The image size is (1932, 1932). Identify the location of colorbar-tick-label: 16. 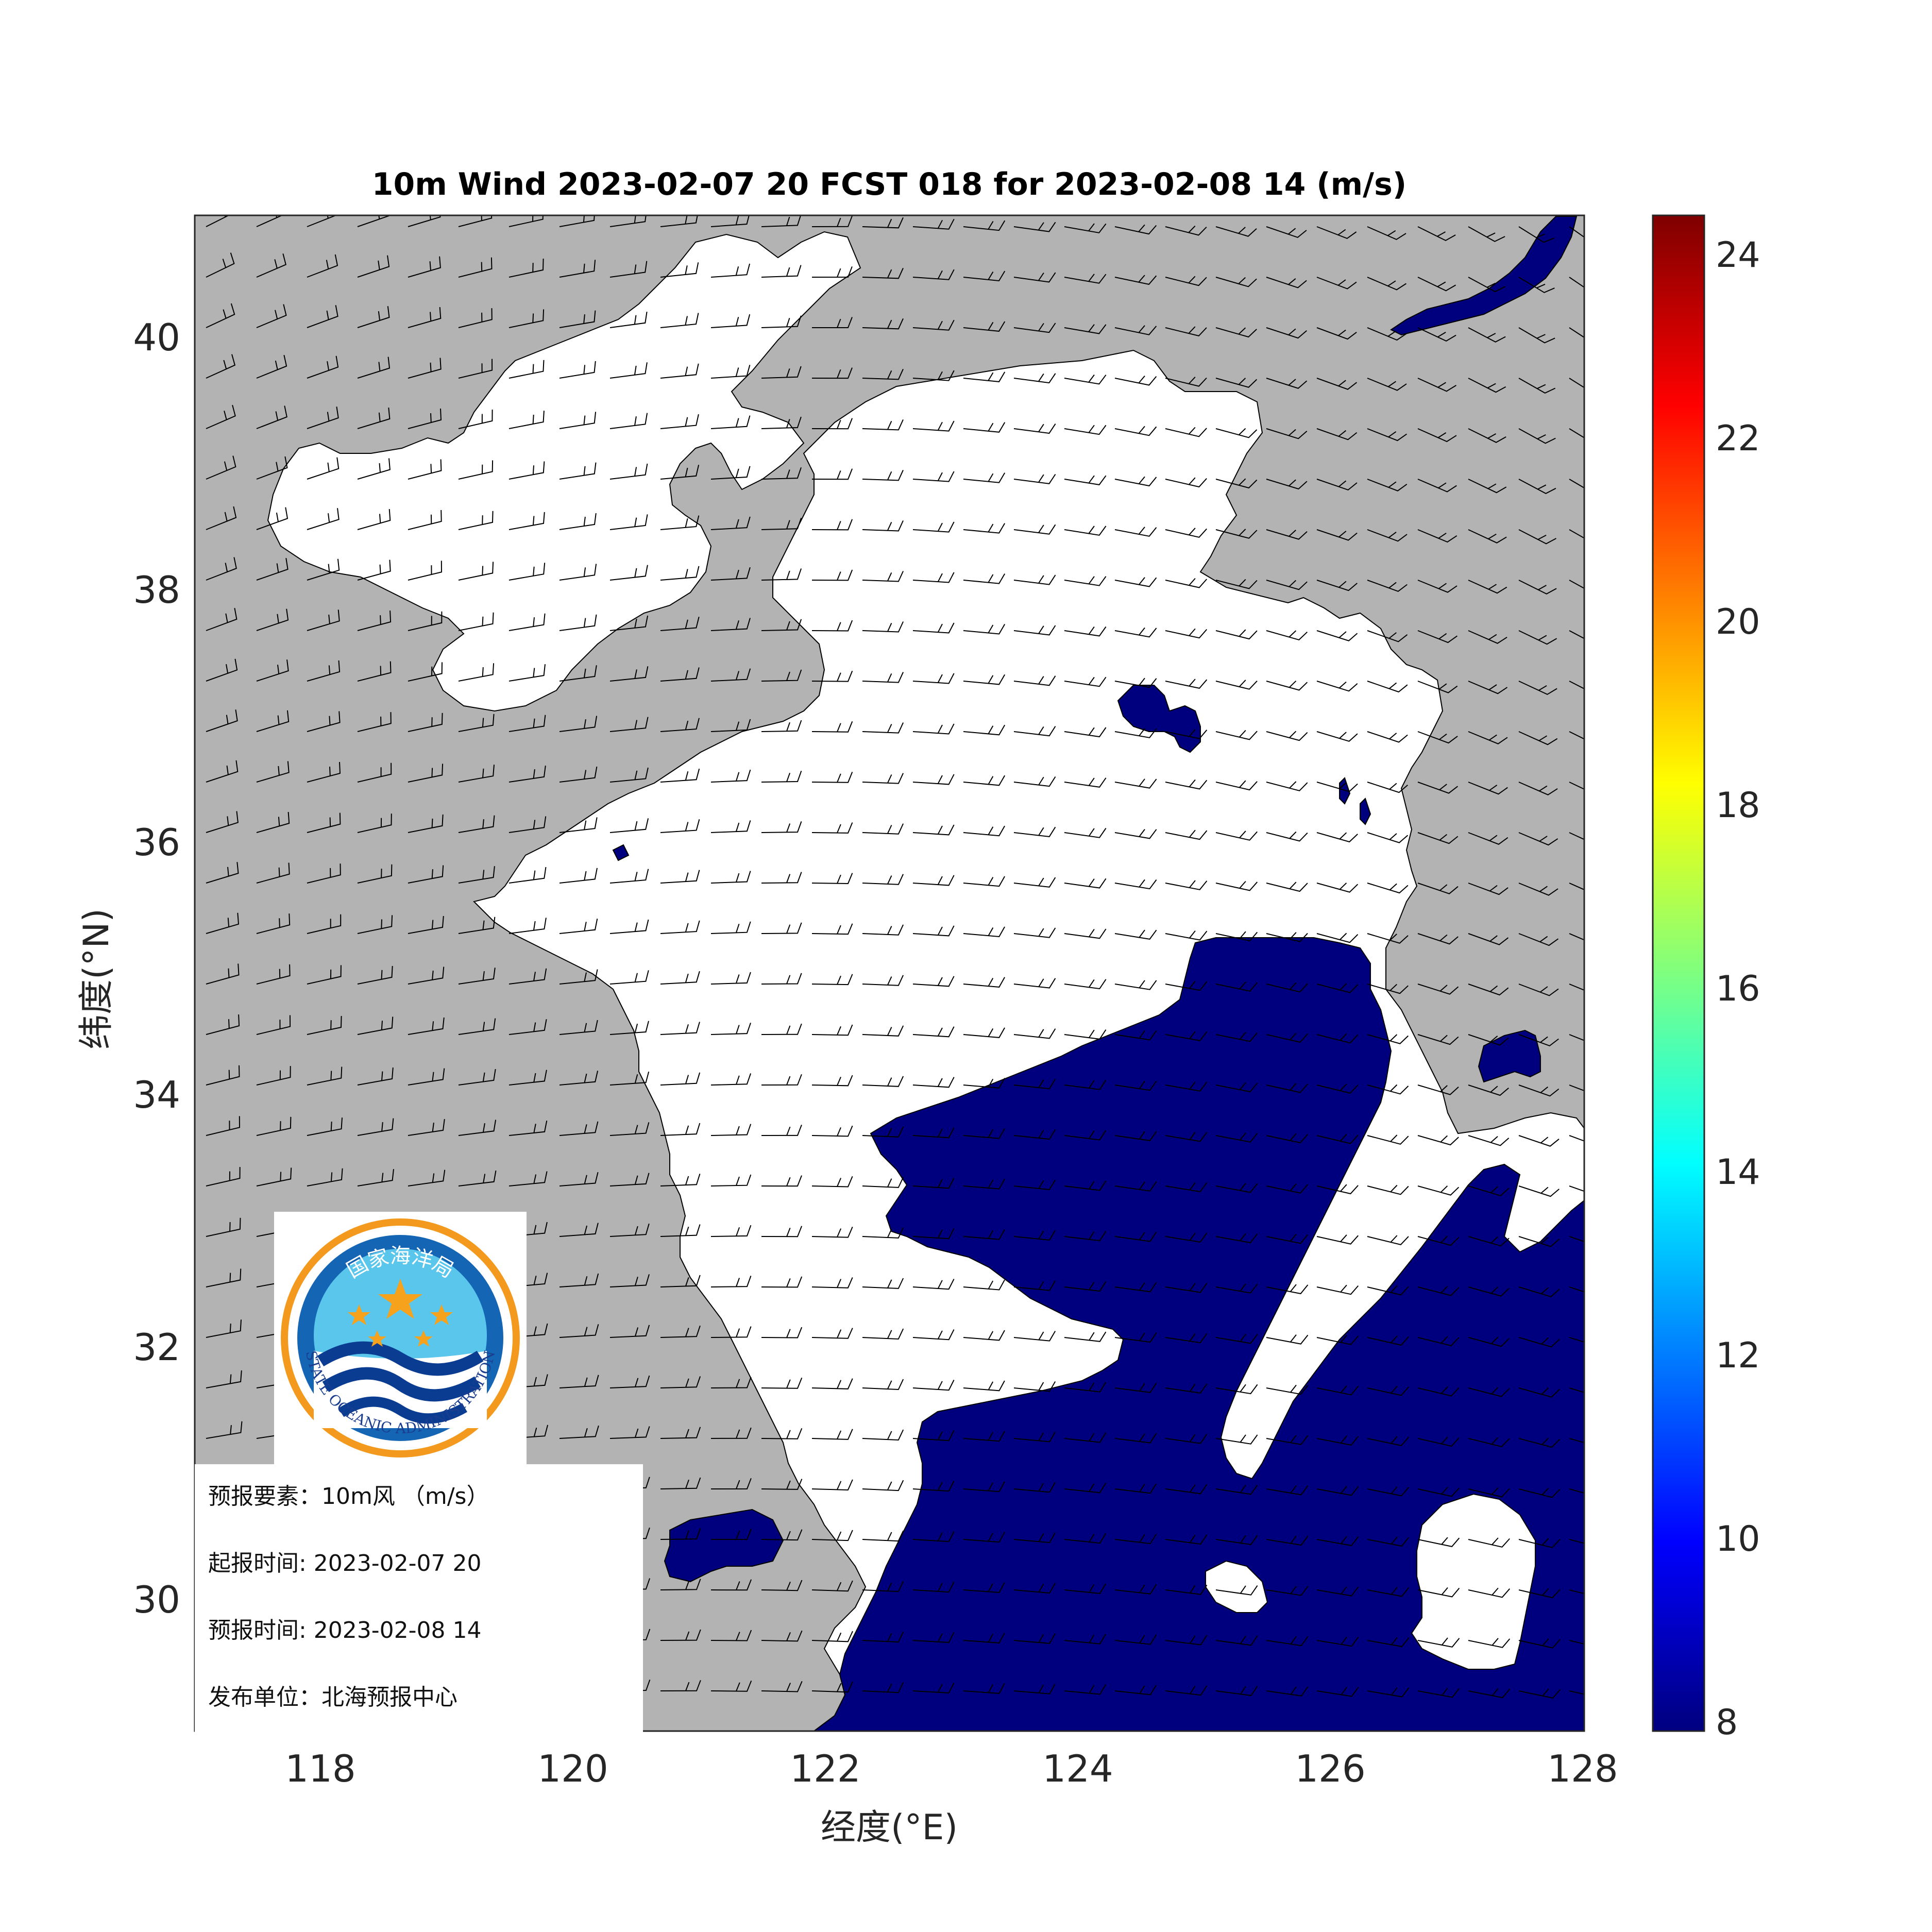
(1738, 989).